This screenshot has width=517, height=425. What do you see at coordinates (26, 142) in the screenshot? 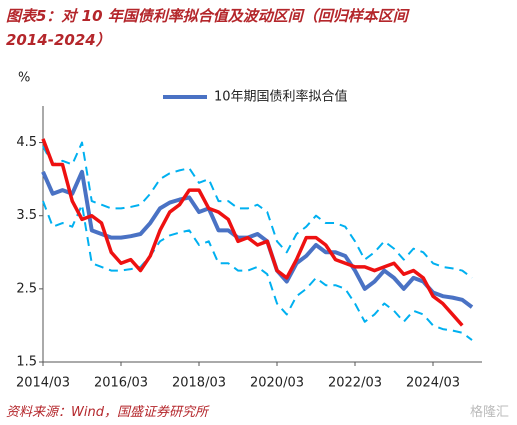
I see `y-tick-label: 4.5` at bounding box center [26, 142].